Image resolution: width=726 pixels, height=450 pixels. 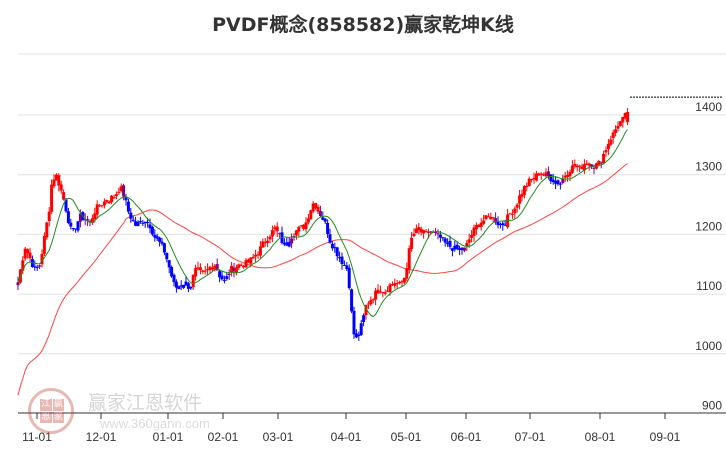 What do you see at coordinates (223, 437) in the screenshot?
I see `x-tick-label: 02-01` at bounding box center [223, 437].